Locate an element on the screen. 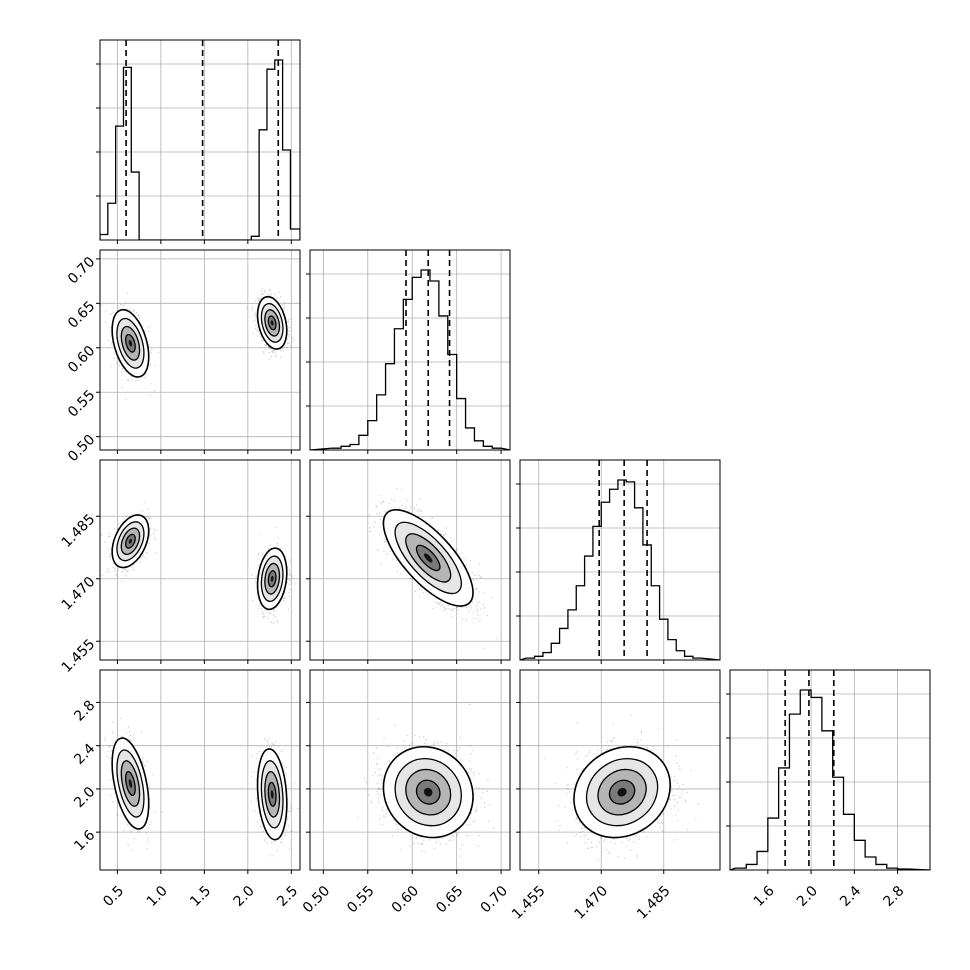 The image size is (970, 970). y-tick-label: 0.50 is located at coordinates (81, 448).